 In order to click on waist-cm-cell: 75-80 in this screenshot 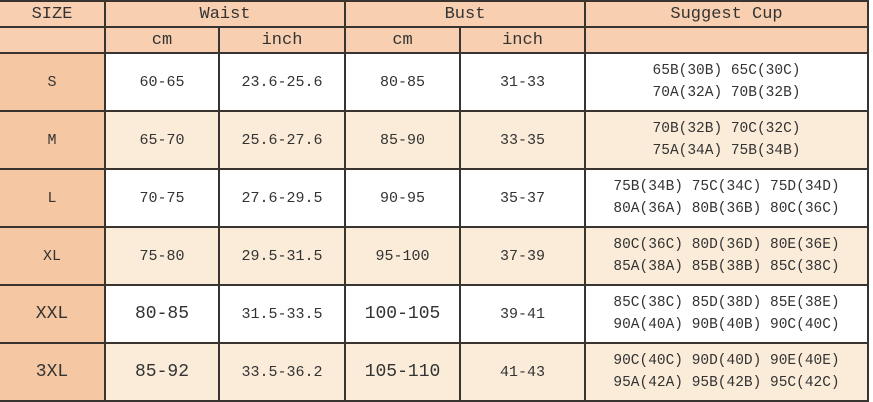, I will do `click(162, 256)`.